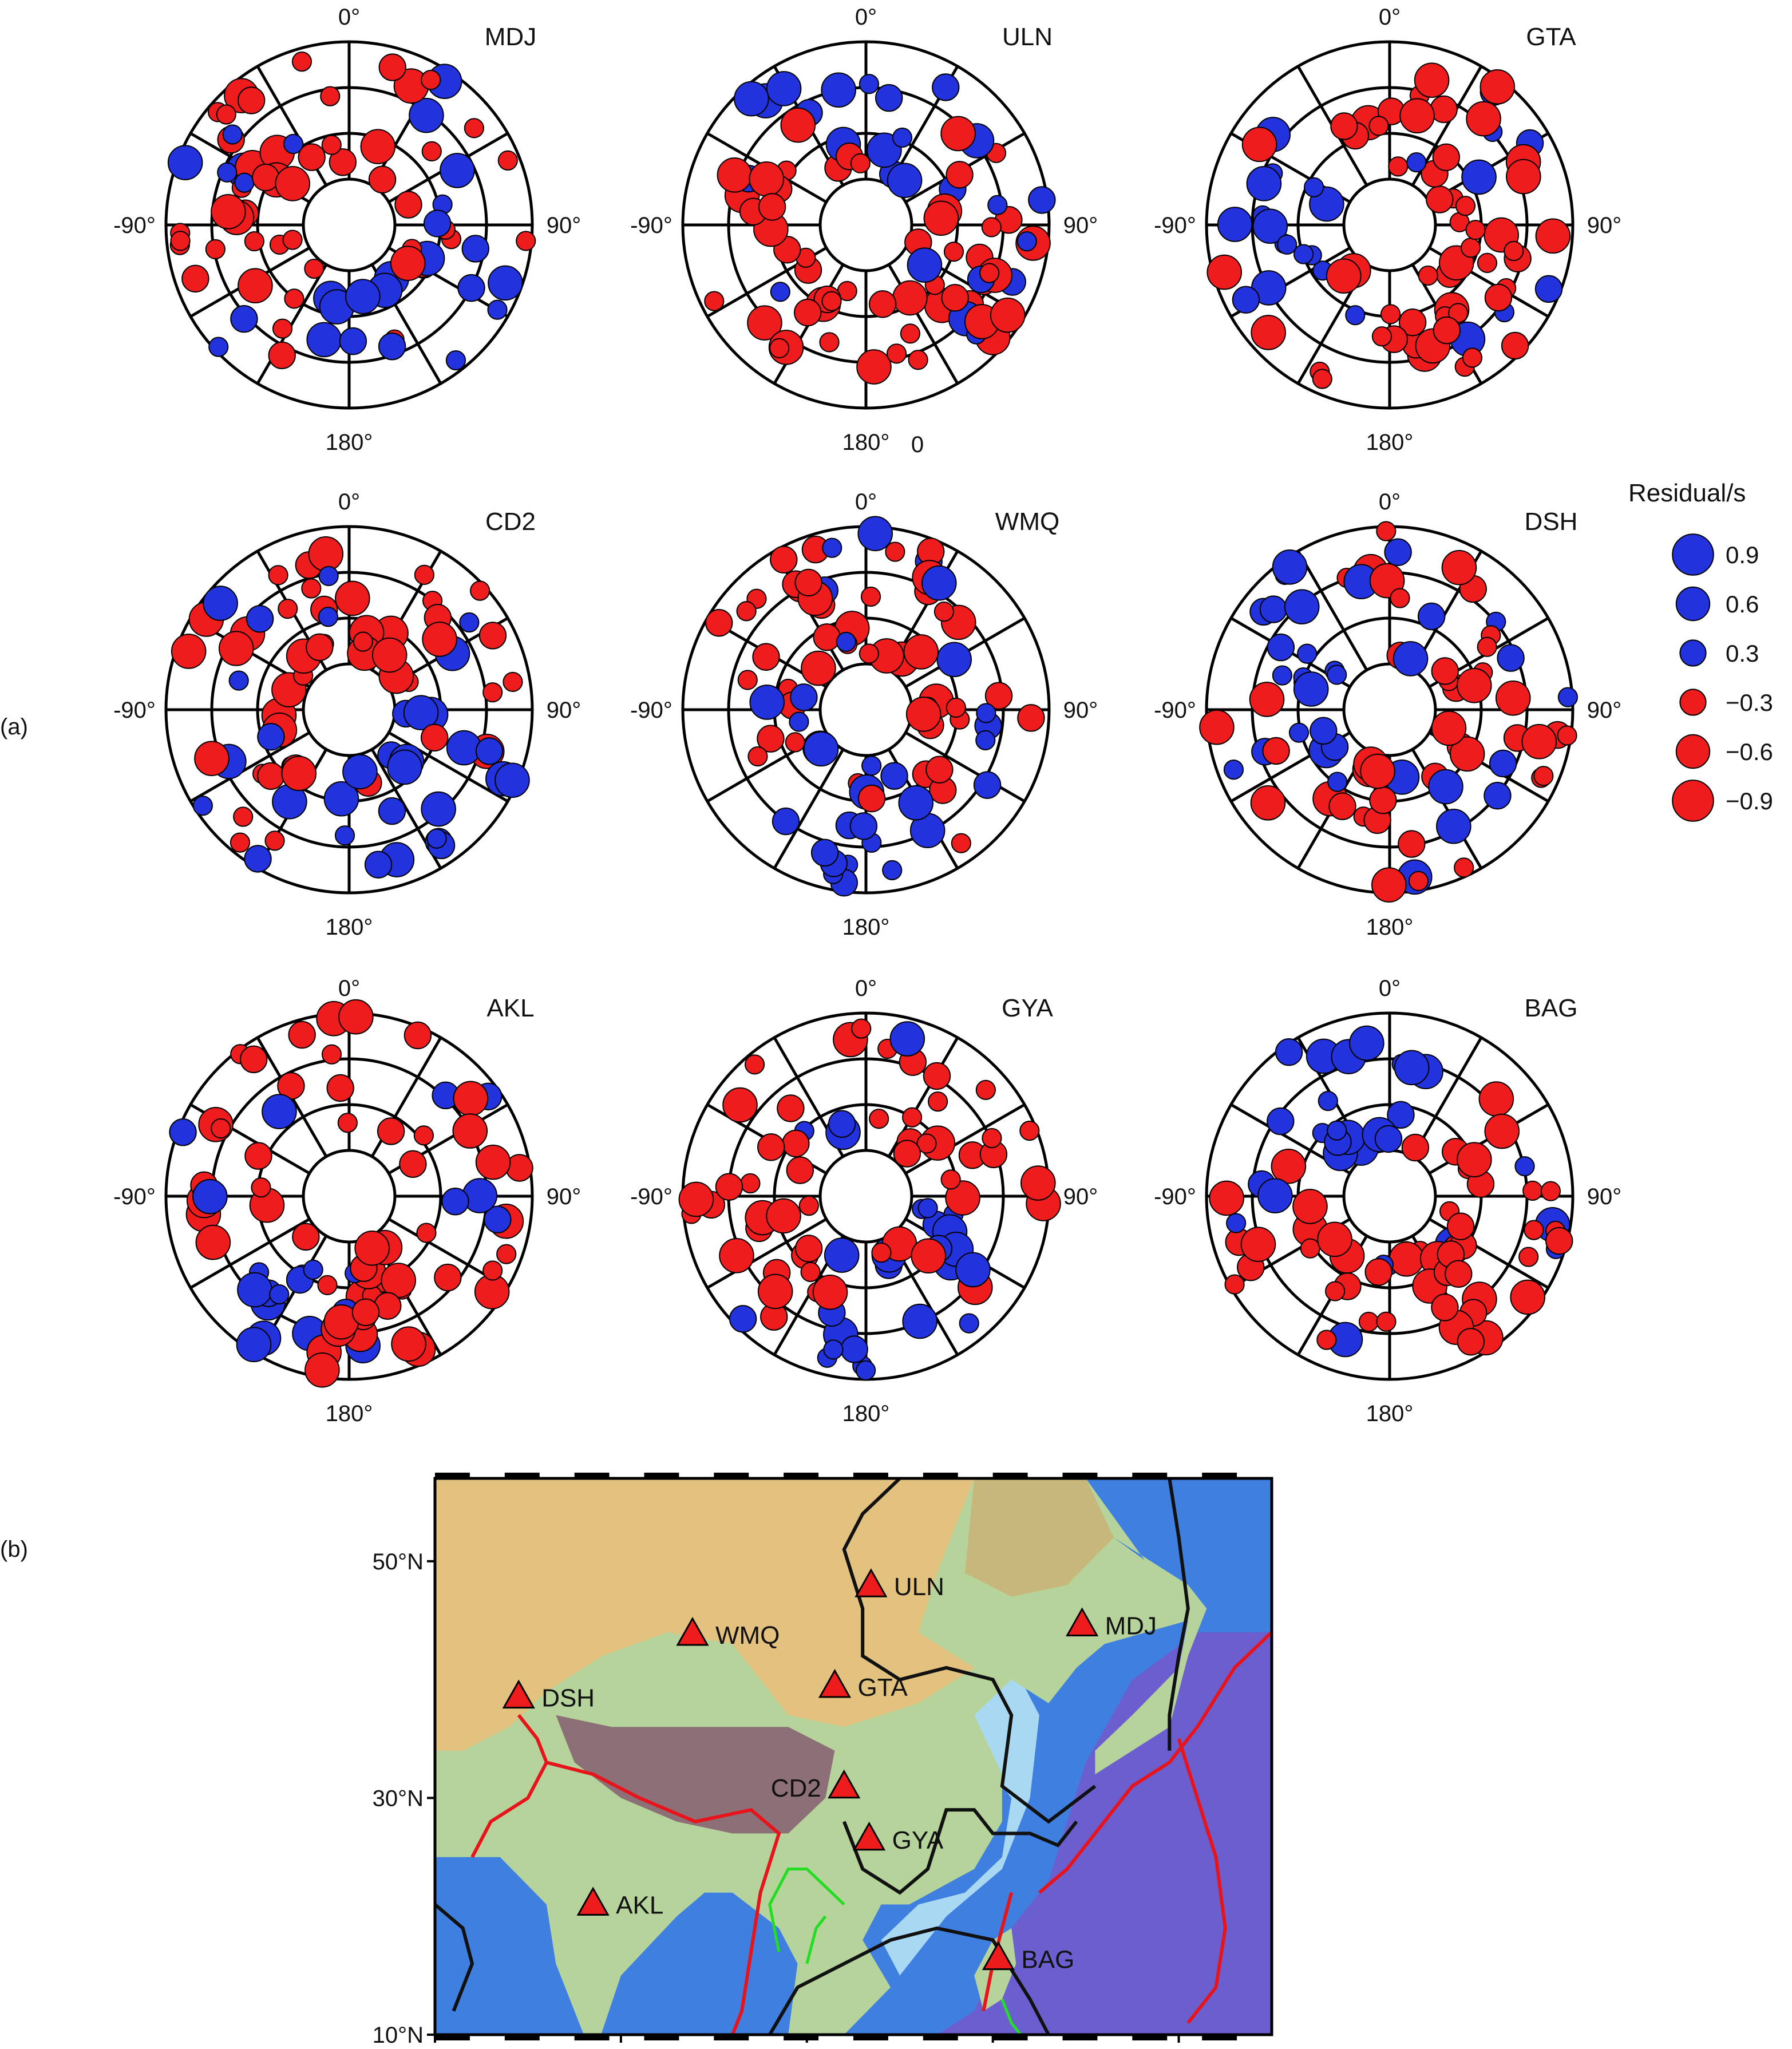 The width and height of the screenshot is (1792, 2049). I want to click on legend-swatch, so click(1693, 604).